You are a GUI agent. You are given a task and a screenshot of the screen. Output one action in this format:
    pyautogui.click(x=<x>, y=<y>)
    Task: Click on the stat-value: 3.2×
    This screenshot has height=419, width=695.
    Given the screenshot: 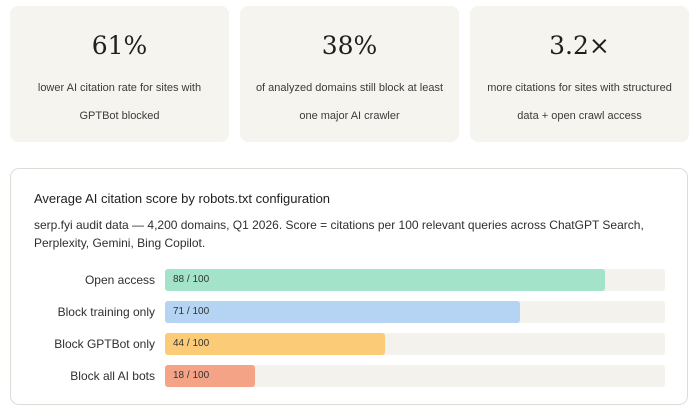 What is the action you would take?
    pyautogui.click(x=579, y=45)
    